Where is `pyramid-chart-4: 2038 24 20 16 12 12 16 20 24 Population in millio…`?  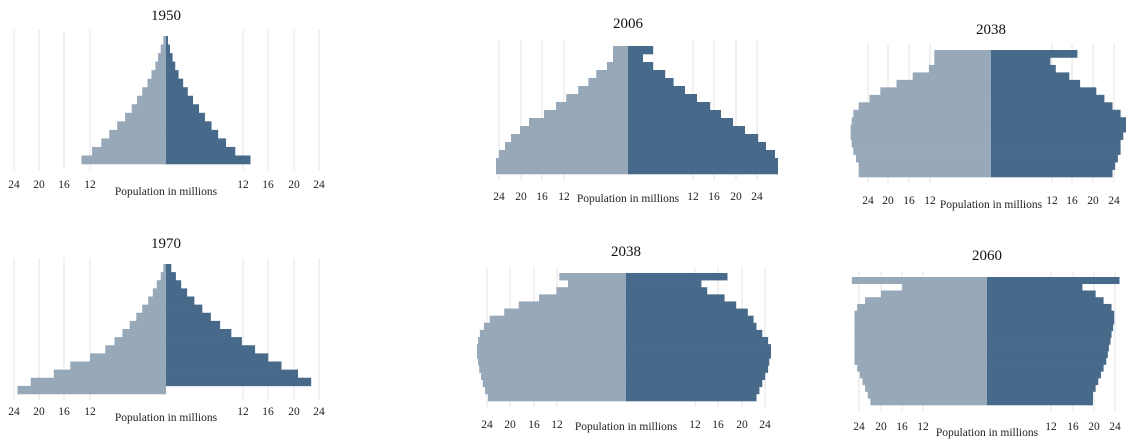 pyramid-chart-4: 2038 24 20 16 12 12 16 20 24 Population in millio… is located at coordinates (988, 116).